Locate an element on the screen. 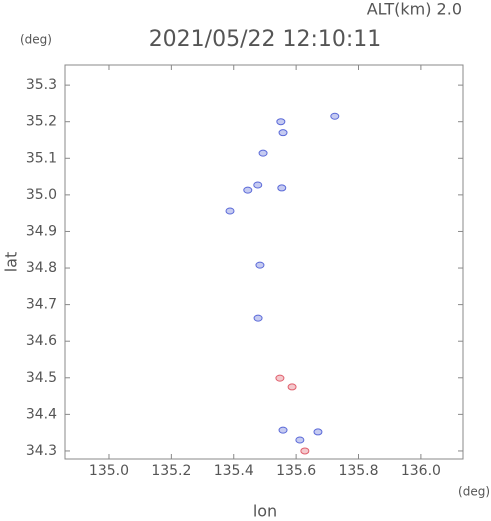  y-tick-label: 34.4 is located at coordinates (41, 414).